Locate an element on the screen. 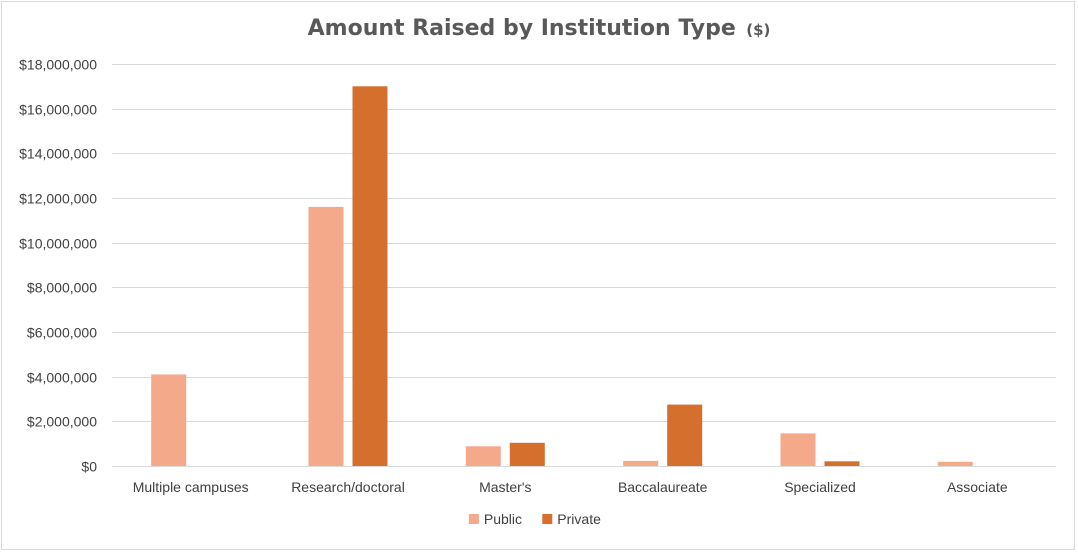 The height and width of the screenshot is (553, 1078). x-tick-label: Multiple campuses is located at coordinates (191, 487).